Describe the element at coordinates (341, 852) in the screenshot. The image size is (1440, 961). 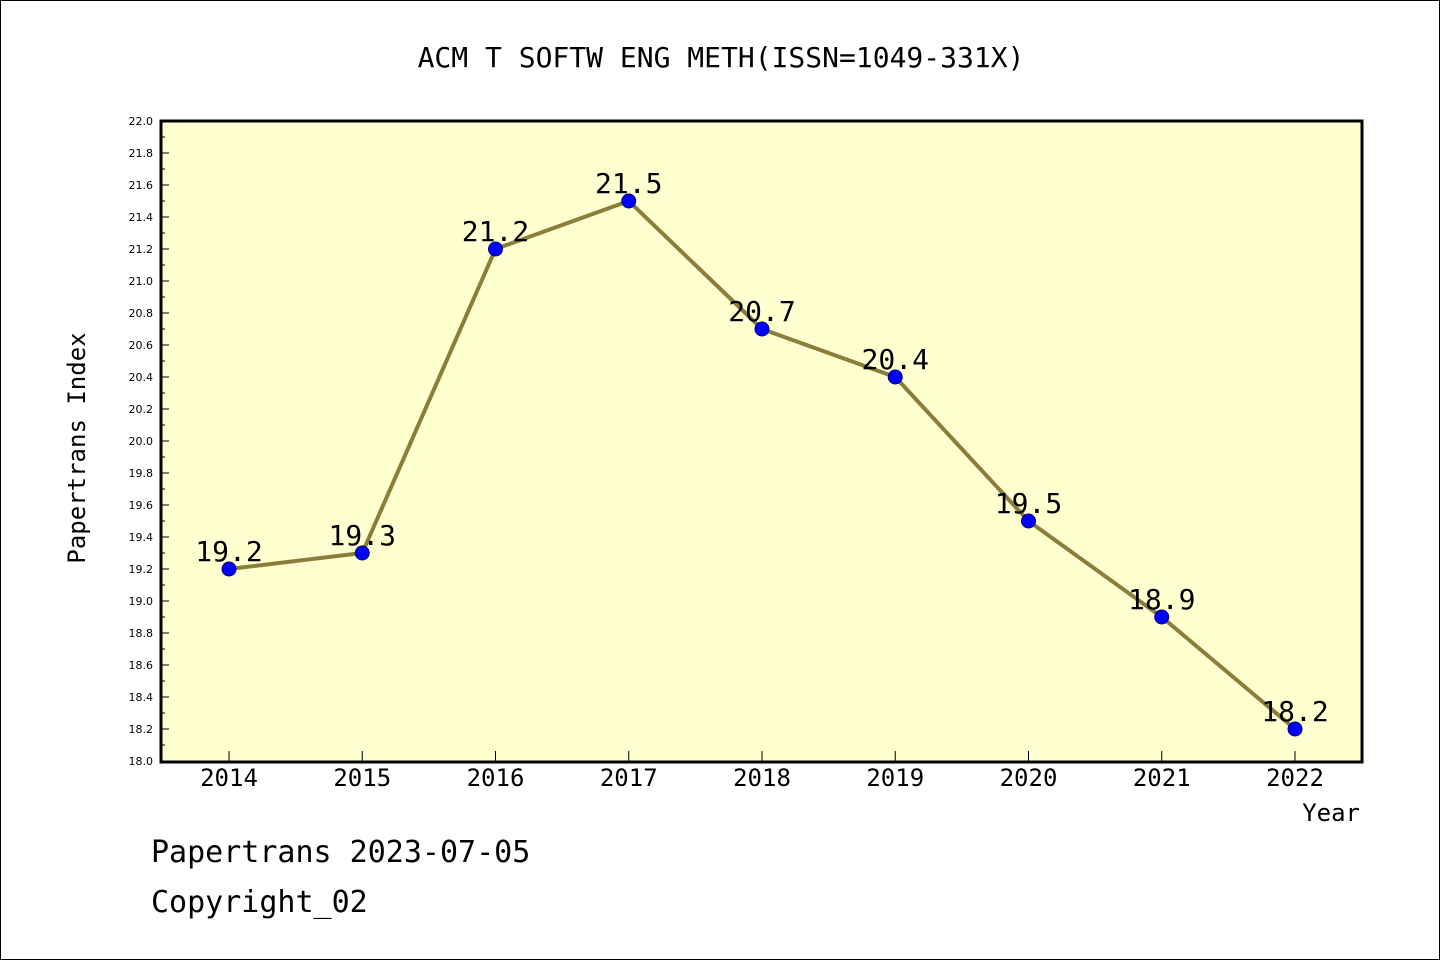
I see `footer-date: Papertrans 2023-07-05` at that location.